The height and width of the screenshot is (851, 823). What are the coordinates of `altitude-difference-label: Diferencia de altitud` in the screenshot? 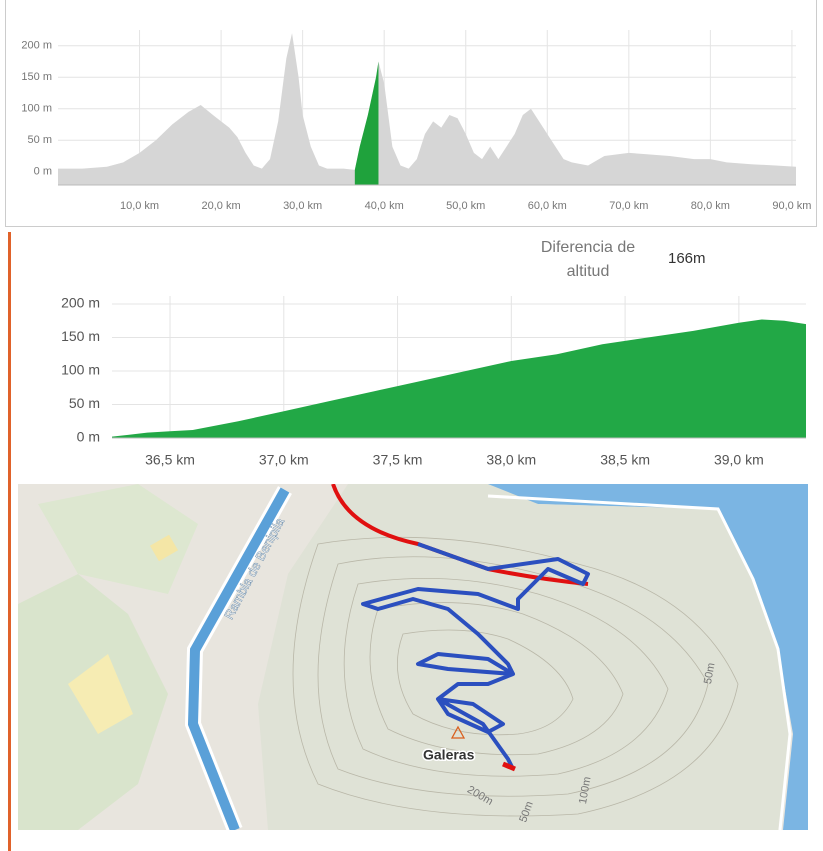 It's located at (588, 259).